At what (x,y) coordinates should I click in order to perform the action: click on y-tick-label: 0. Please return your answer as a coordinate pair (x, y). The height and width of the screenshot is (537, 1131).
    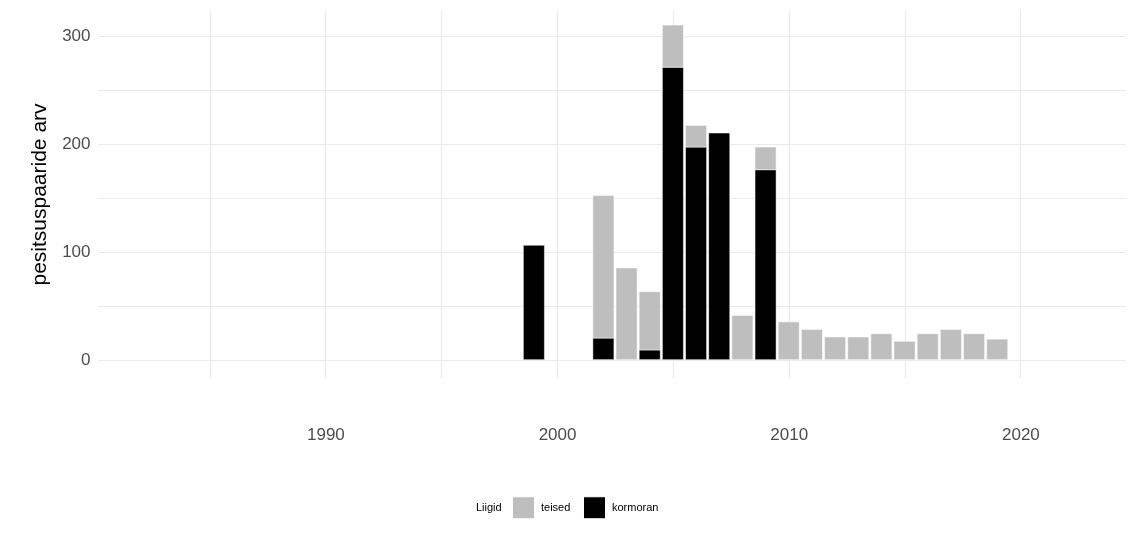
    Looking at the image, I should click on (86, 360).